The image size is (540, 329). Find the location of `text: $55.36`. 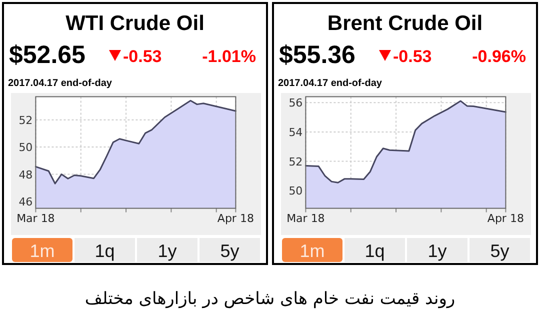

text: $55.36 is located at coordinates (317, 55).